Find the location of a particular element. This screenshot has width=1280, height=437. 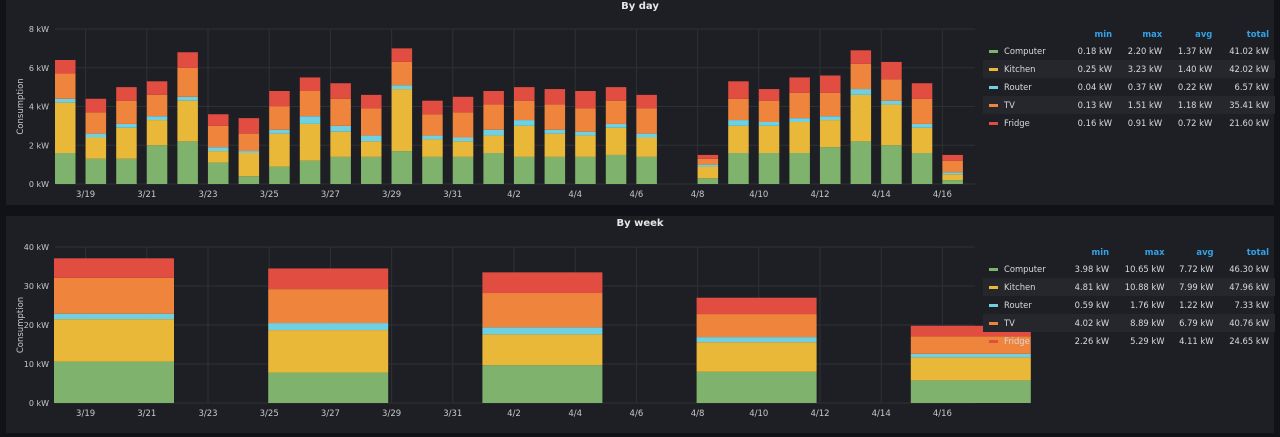

legend-row: Fridge 2.26 kW 5.29 kW 4.11 kW 24.65 kW is located at coordinates (1129, 341).